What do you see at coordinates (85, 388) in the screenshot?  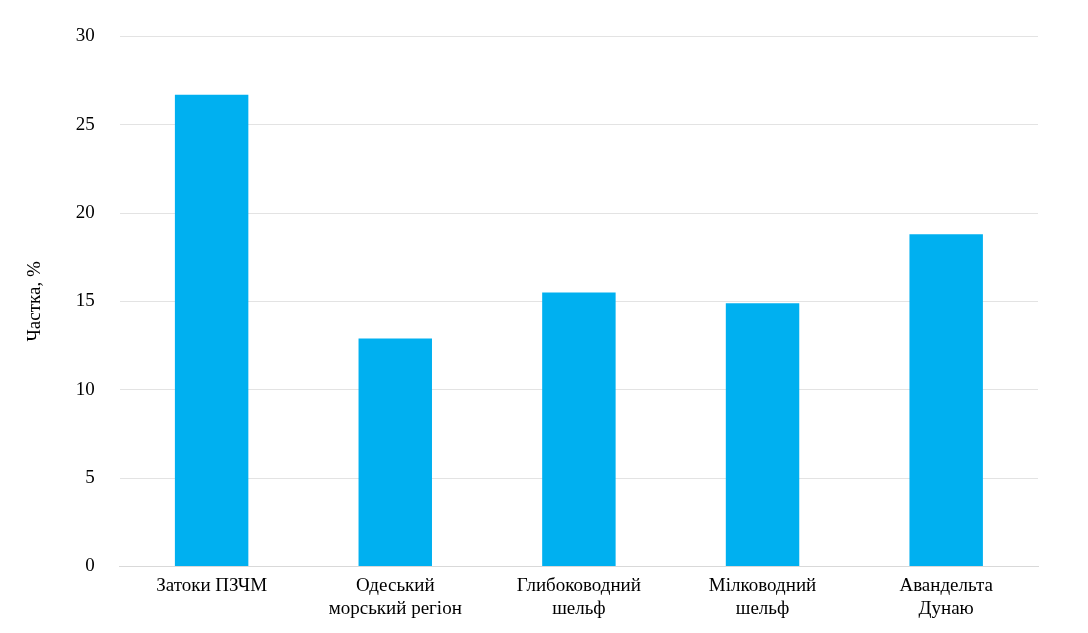 I see `y-tick-label: 10` at bounding box center [85, 388].